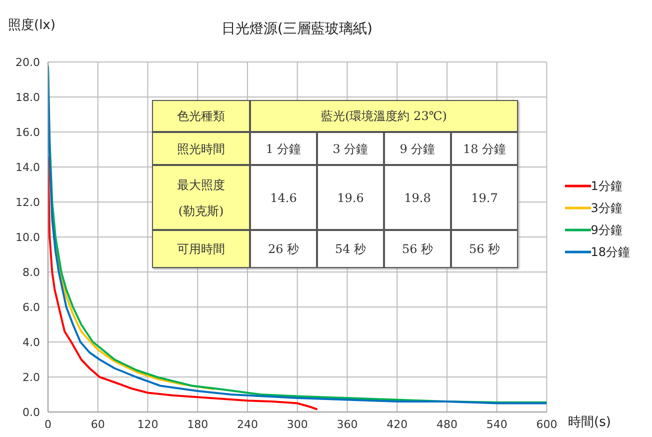 The width and height of the screenshot is (652, 437). I want to click on x-tick-label: 240, so click(247, 424).